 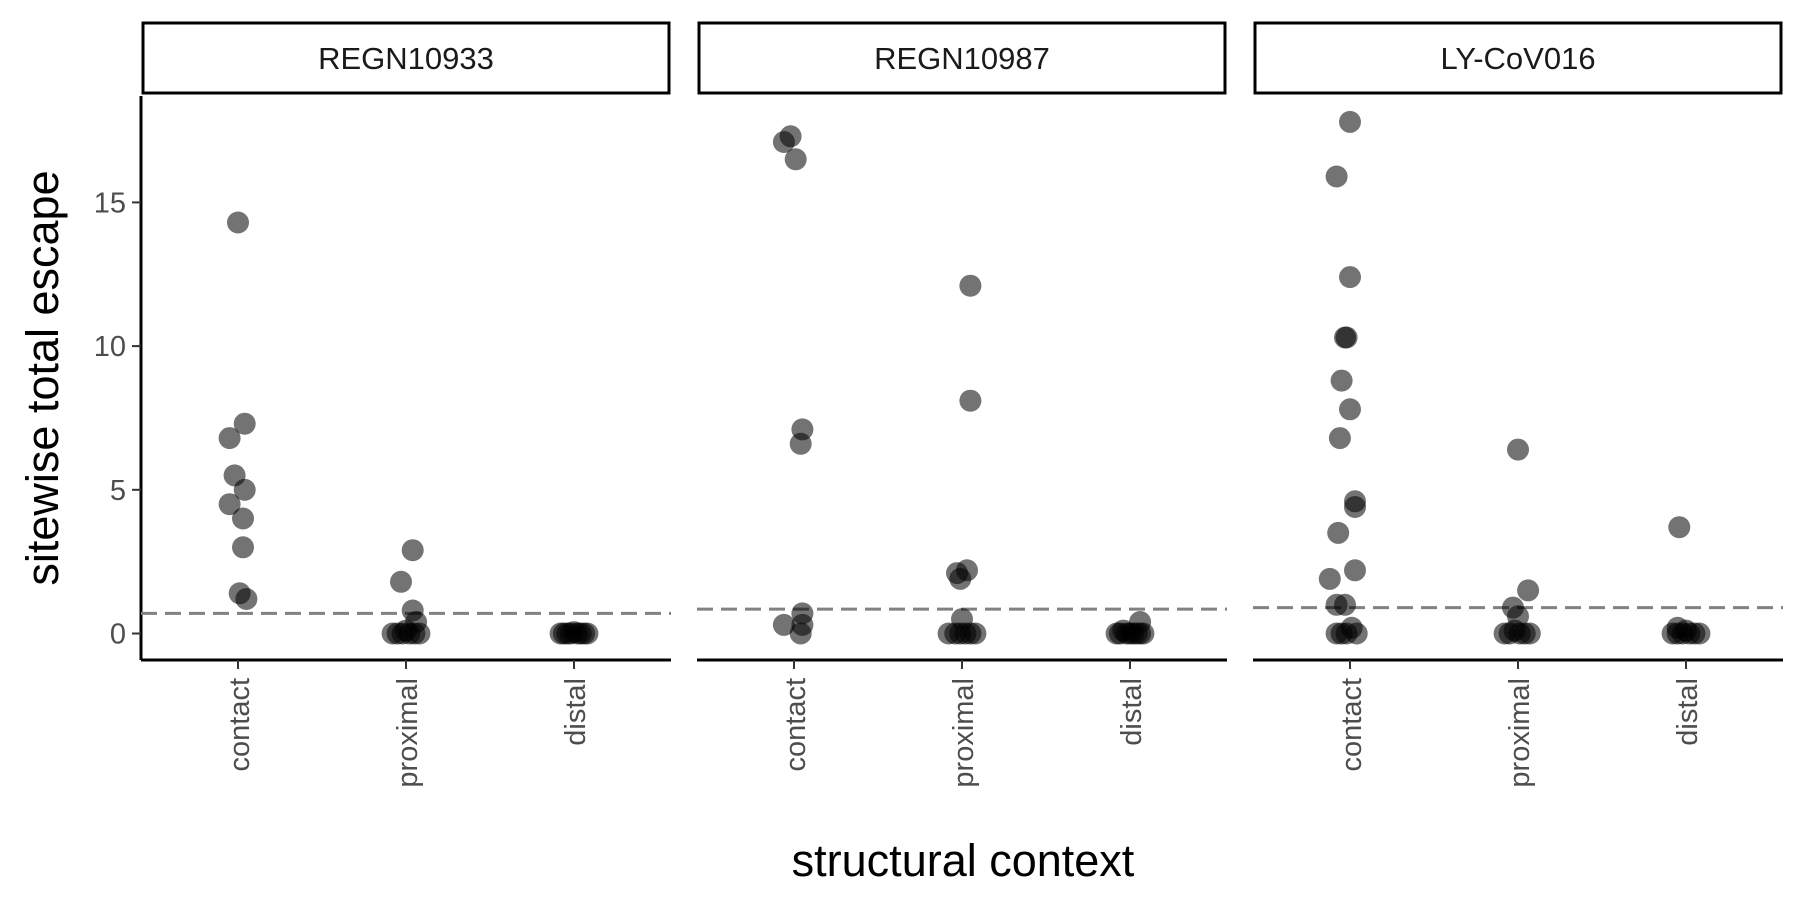 I want to click on facet-strip-label: LY-CoV016, so click(x=1517, y=58).